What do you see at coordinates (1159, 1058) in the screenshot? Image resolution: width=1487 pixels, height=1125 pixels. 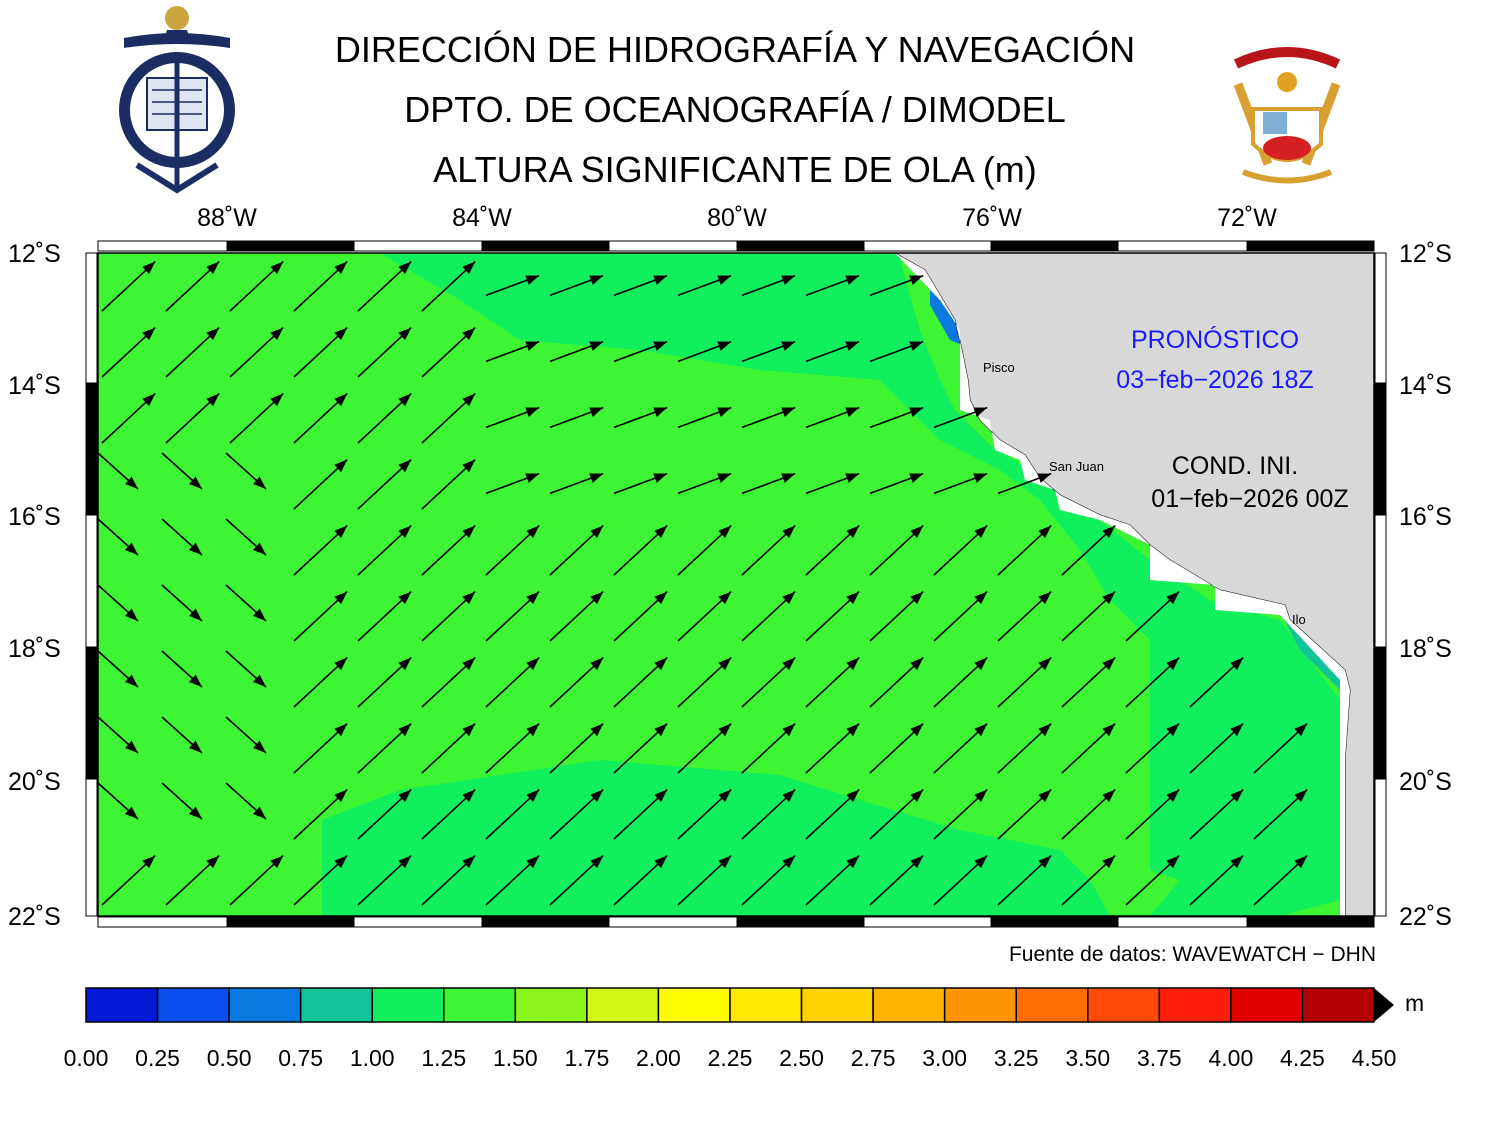 I see `colorbar-tick-label: 3.75` at bounding box center [1159, 1058].